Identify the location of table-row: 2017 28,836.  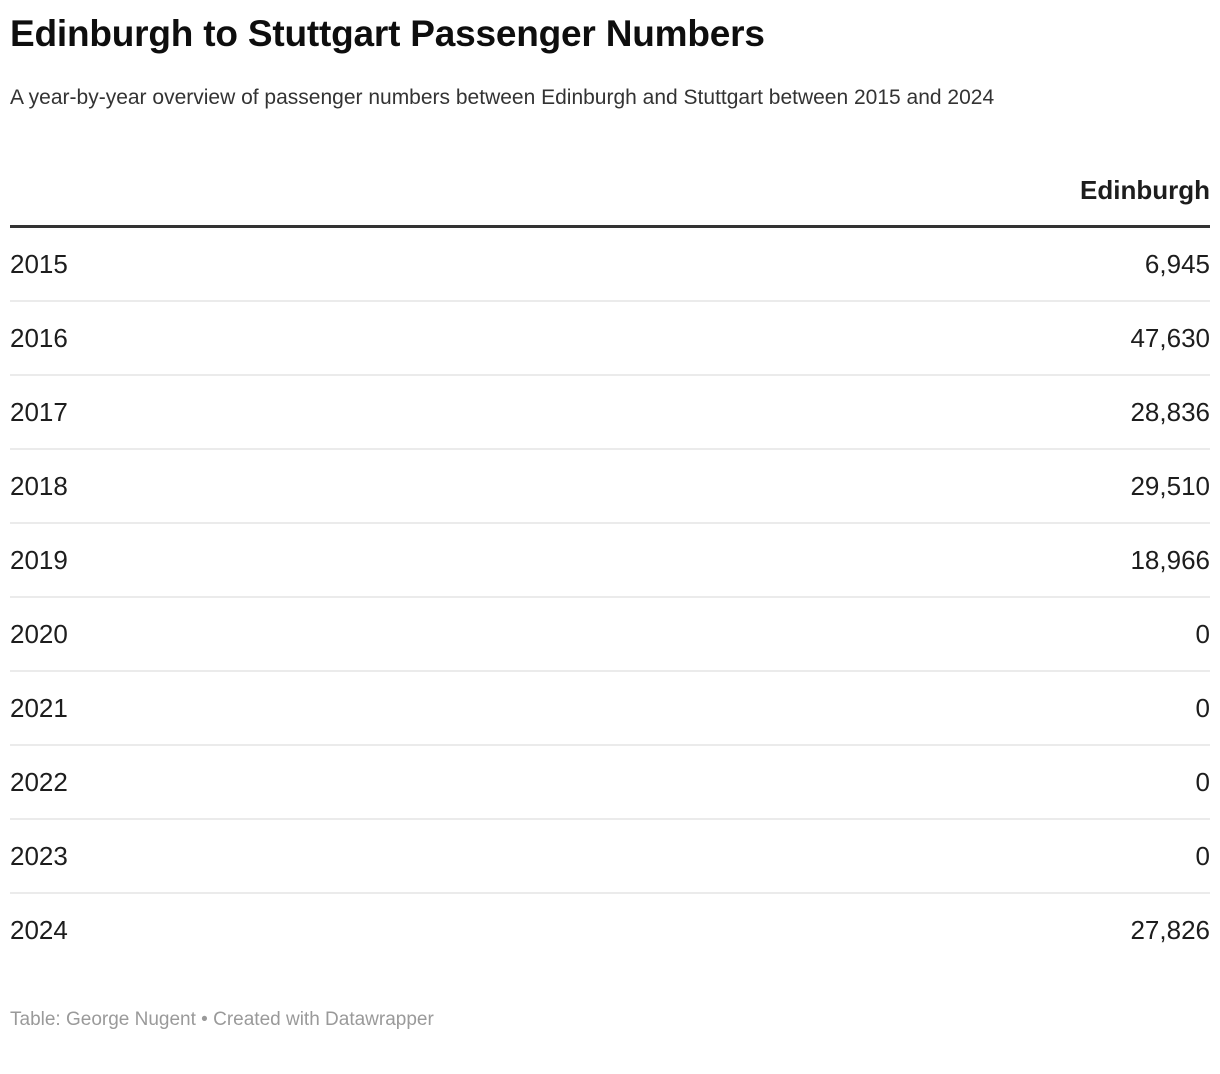
(610, 412).